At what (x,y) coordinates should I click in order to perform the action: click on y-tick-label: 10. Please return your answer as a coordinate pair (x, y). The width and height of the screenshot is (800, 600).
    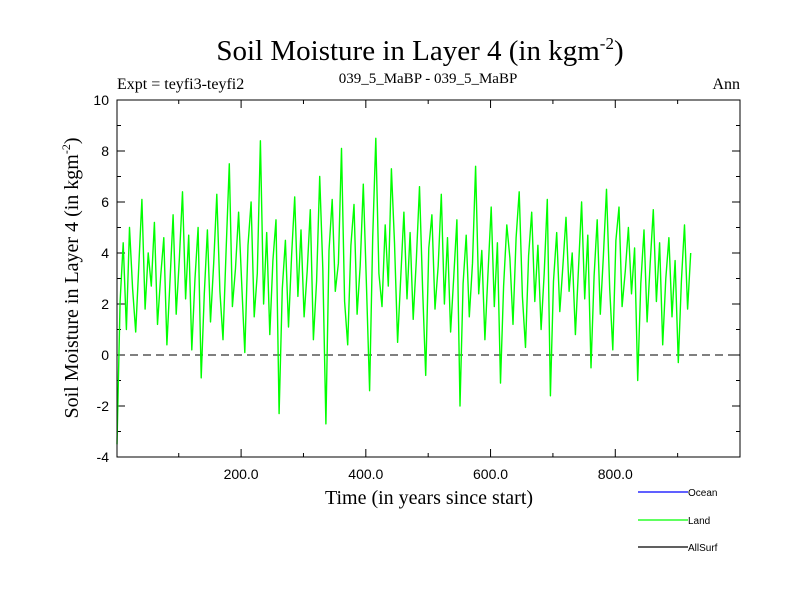
    Looking at the image, I should click on (101, 100).